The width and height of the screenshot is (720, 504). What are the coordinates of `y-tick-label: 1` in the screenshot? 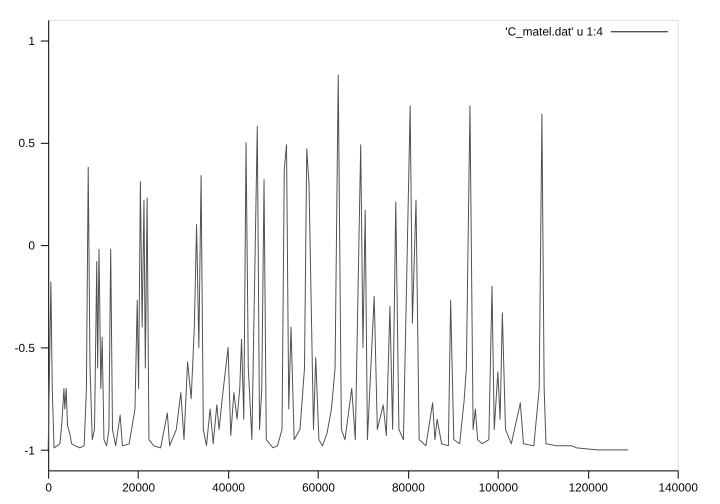 It's located at (31, 41).